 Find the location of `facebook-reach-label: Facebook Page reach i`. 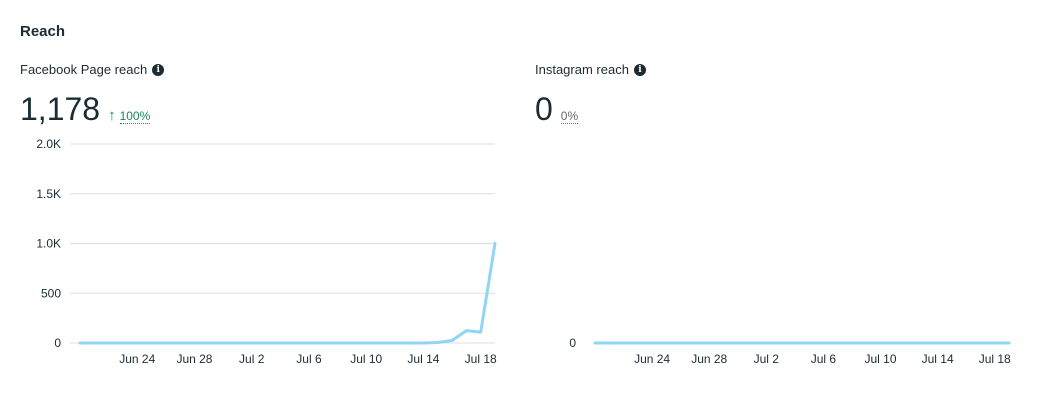

facebook-reach-label: Facebook Page reach i is located at coordinates (92, 69).